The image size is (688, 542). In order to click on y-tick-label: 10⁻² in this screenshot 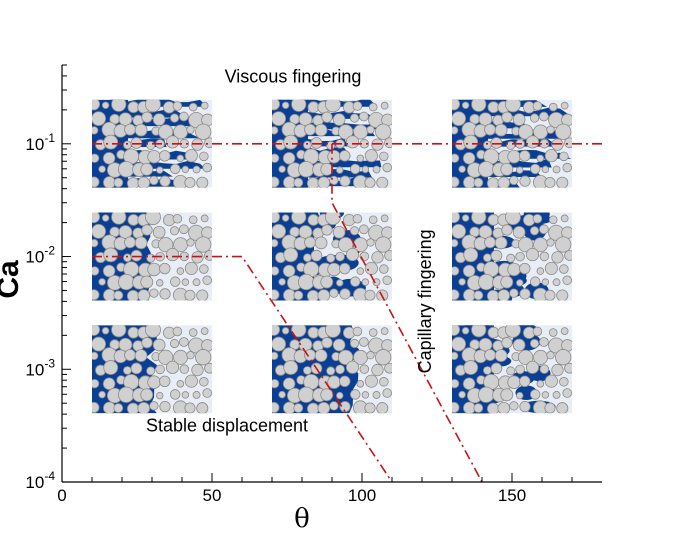, I will do `click(40, 255)`.